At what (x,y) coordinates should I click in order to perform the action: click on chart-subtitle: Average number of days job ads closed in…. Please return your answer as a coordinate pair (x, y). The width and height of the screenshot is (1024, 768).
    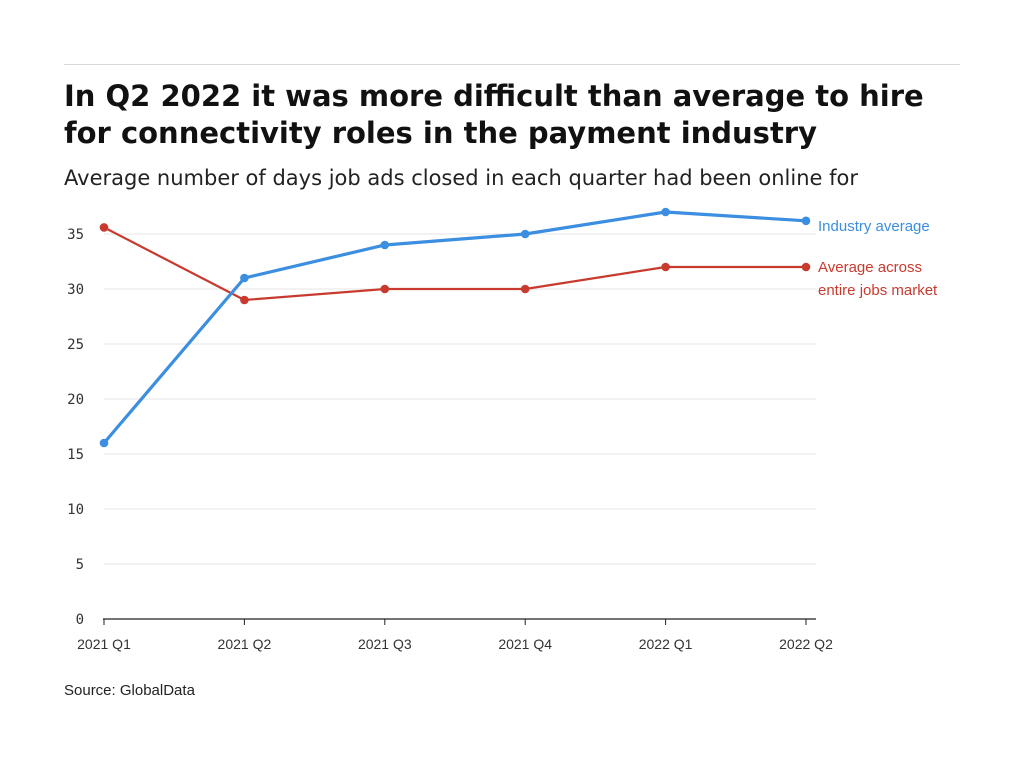
    Looking at the image, I should click on (461, 178).